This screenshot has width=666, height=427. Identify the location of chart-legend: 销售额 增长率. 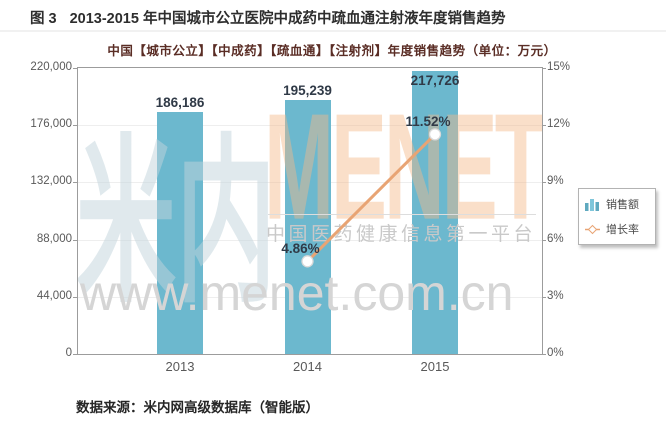
(617, 216).